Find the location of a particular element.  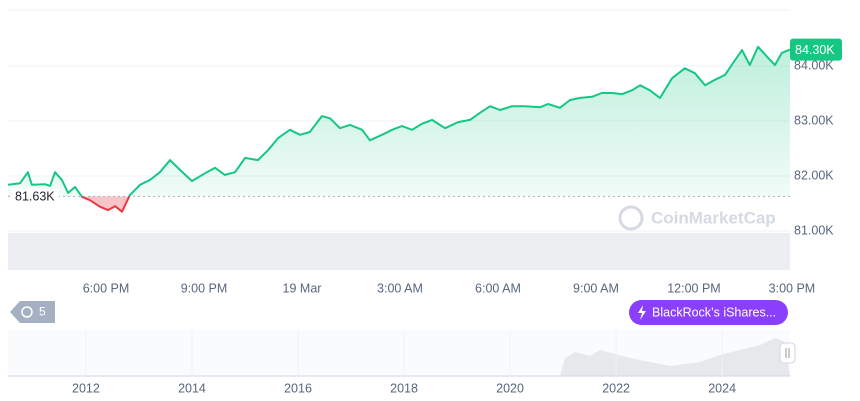

y-tick-label: 82.00K is located at coordinates (814, 175).